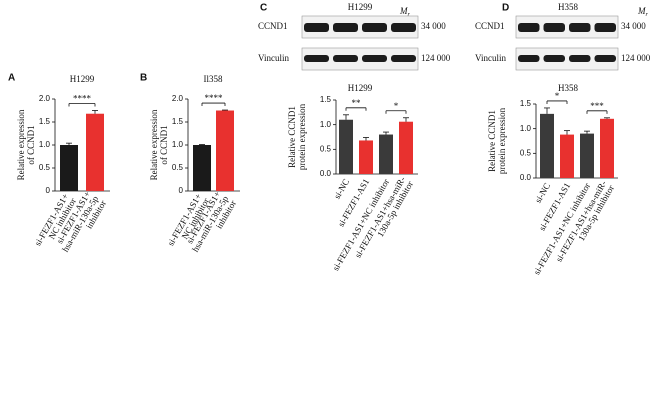 This screenshot has width=668, height=416. What do you see at coordinates (11, 78) in the screenshot?
I see `panel-label: A` at bounding box center [11, 78].